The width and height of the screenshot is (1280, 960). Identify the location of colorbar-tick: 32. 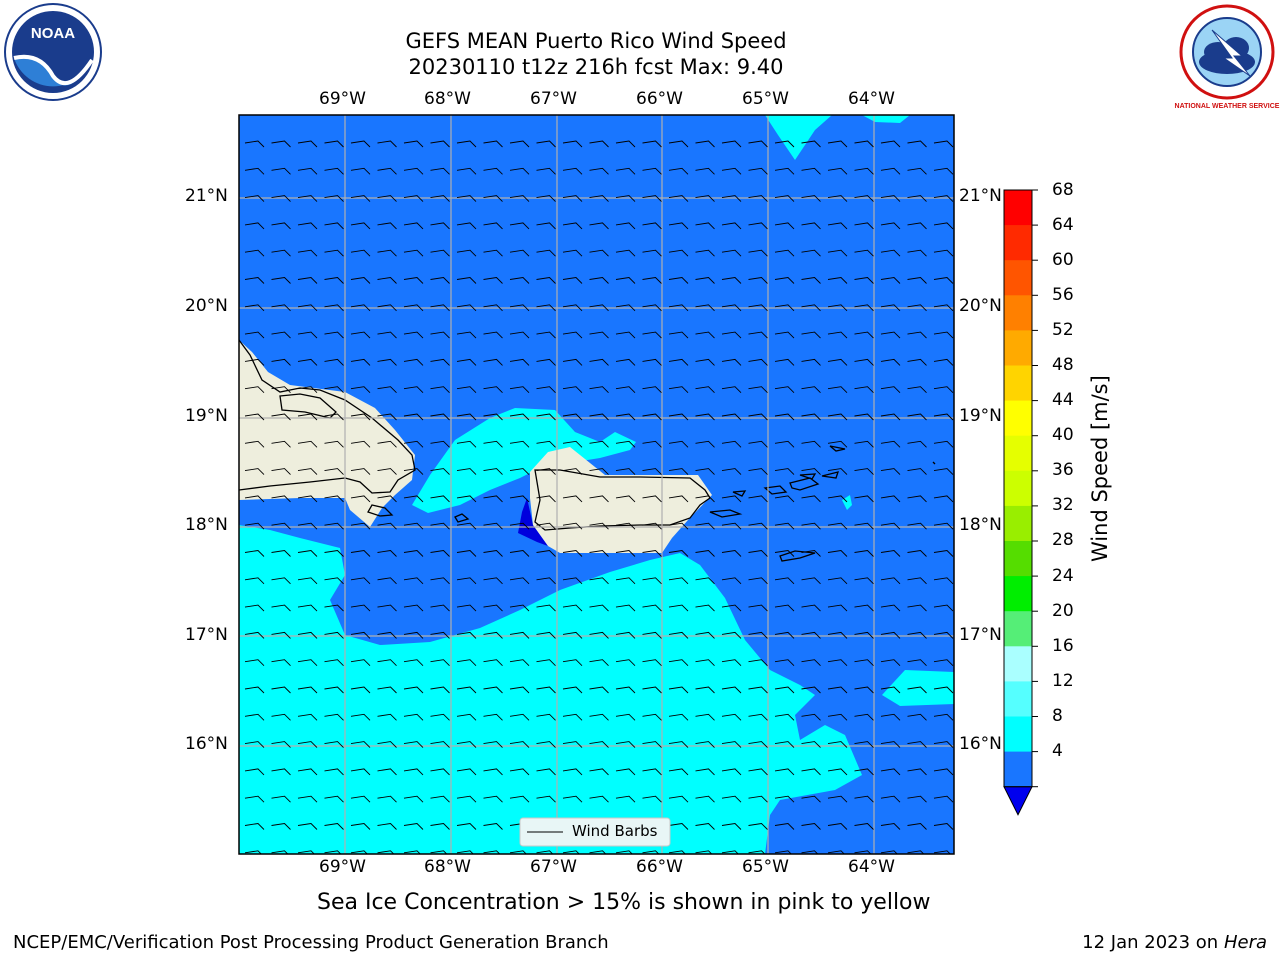
(1063, 505).